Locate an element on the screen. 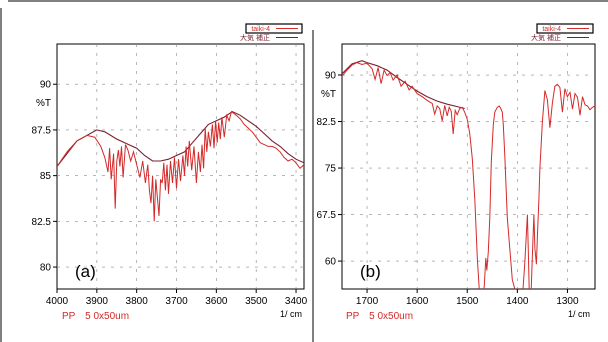  series-line-spectrum is located at coordinates (180, 166).